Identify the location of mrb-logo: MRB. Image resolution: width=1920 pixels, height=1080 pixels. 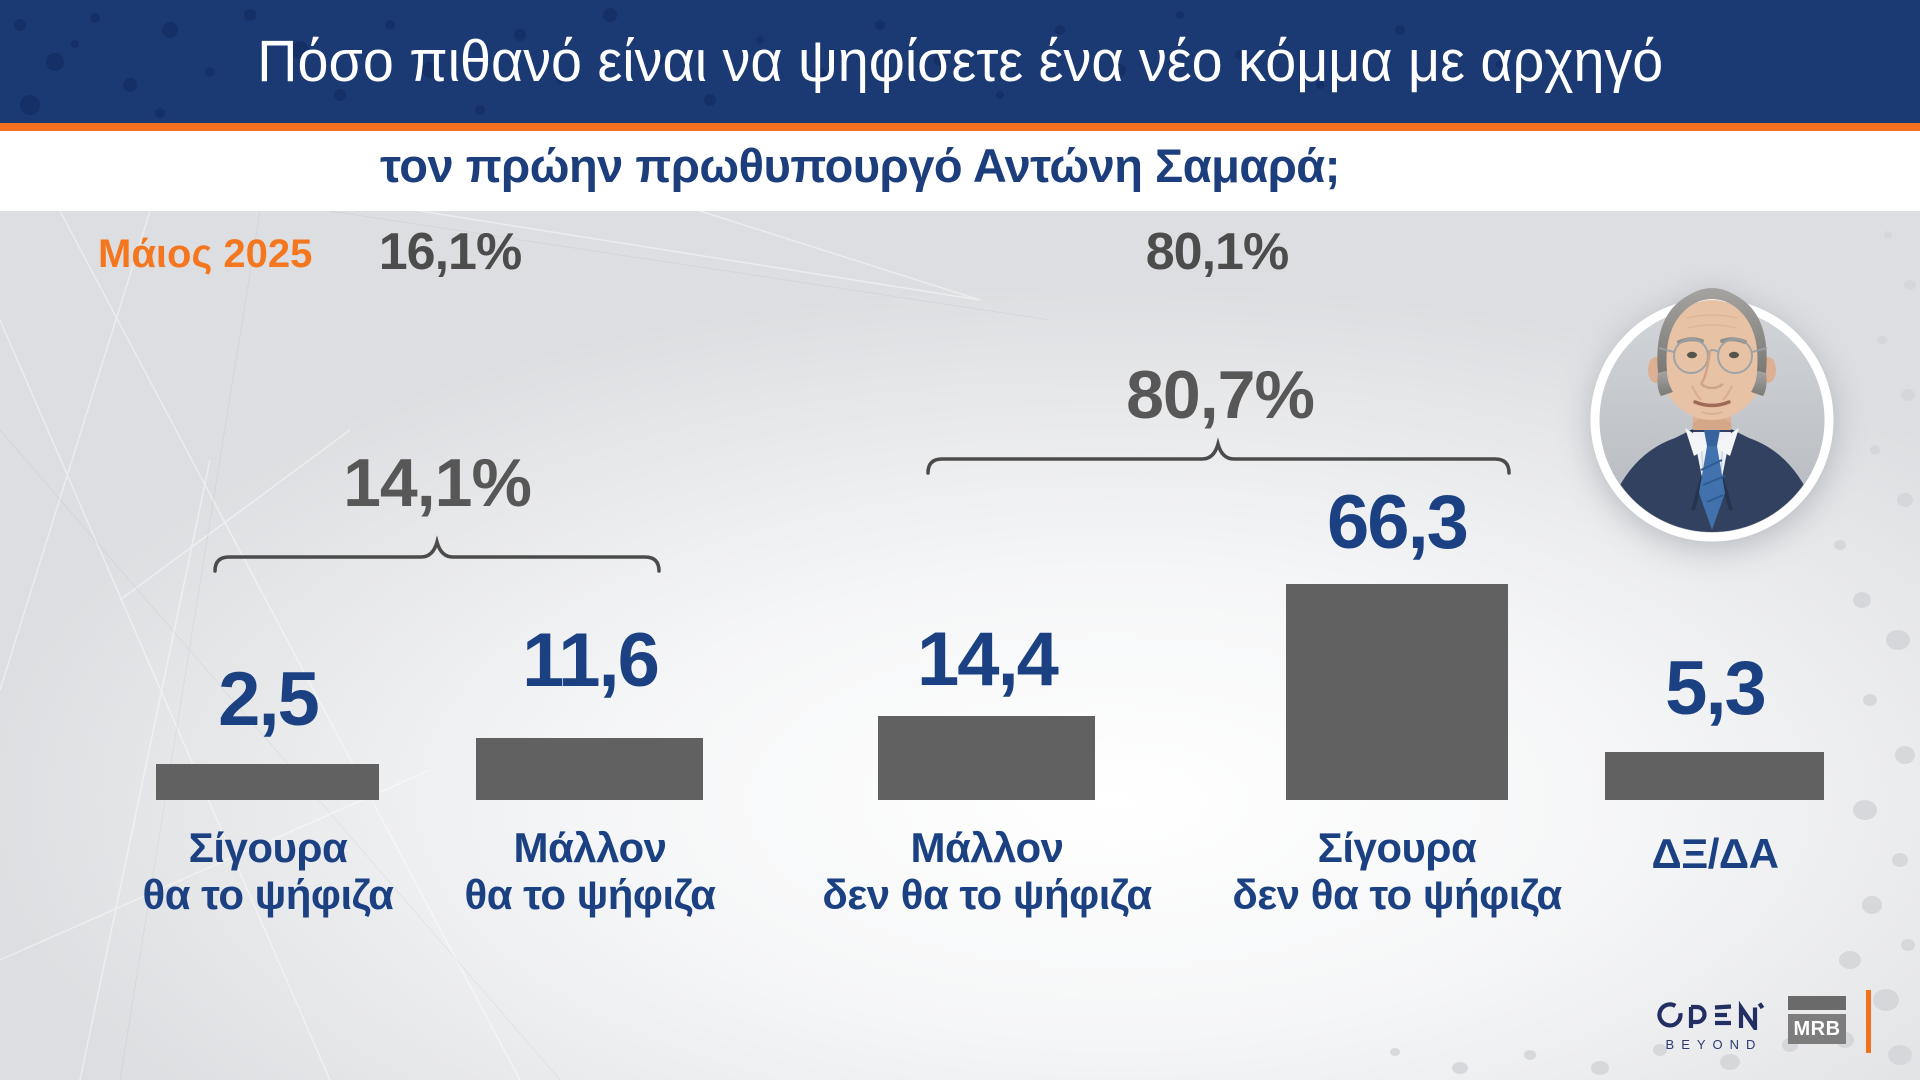
(1817, 1020).